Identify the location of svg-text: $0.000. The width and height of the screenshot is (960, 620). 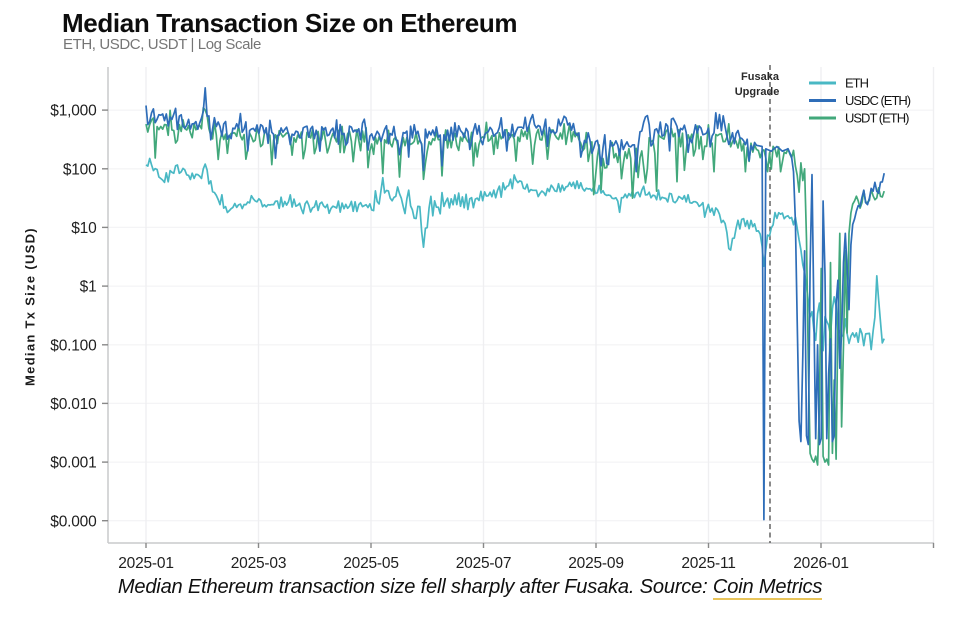
(73, 521).